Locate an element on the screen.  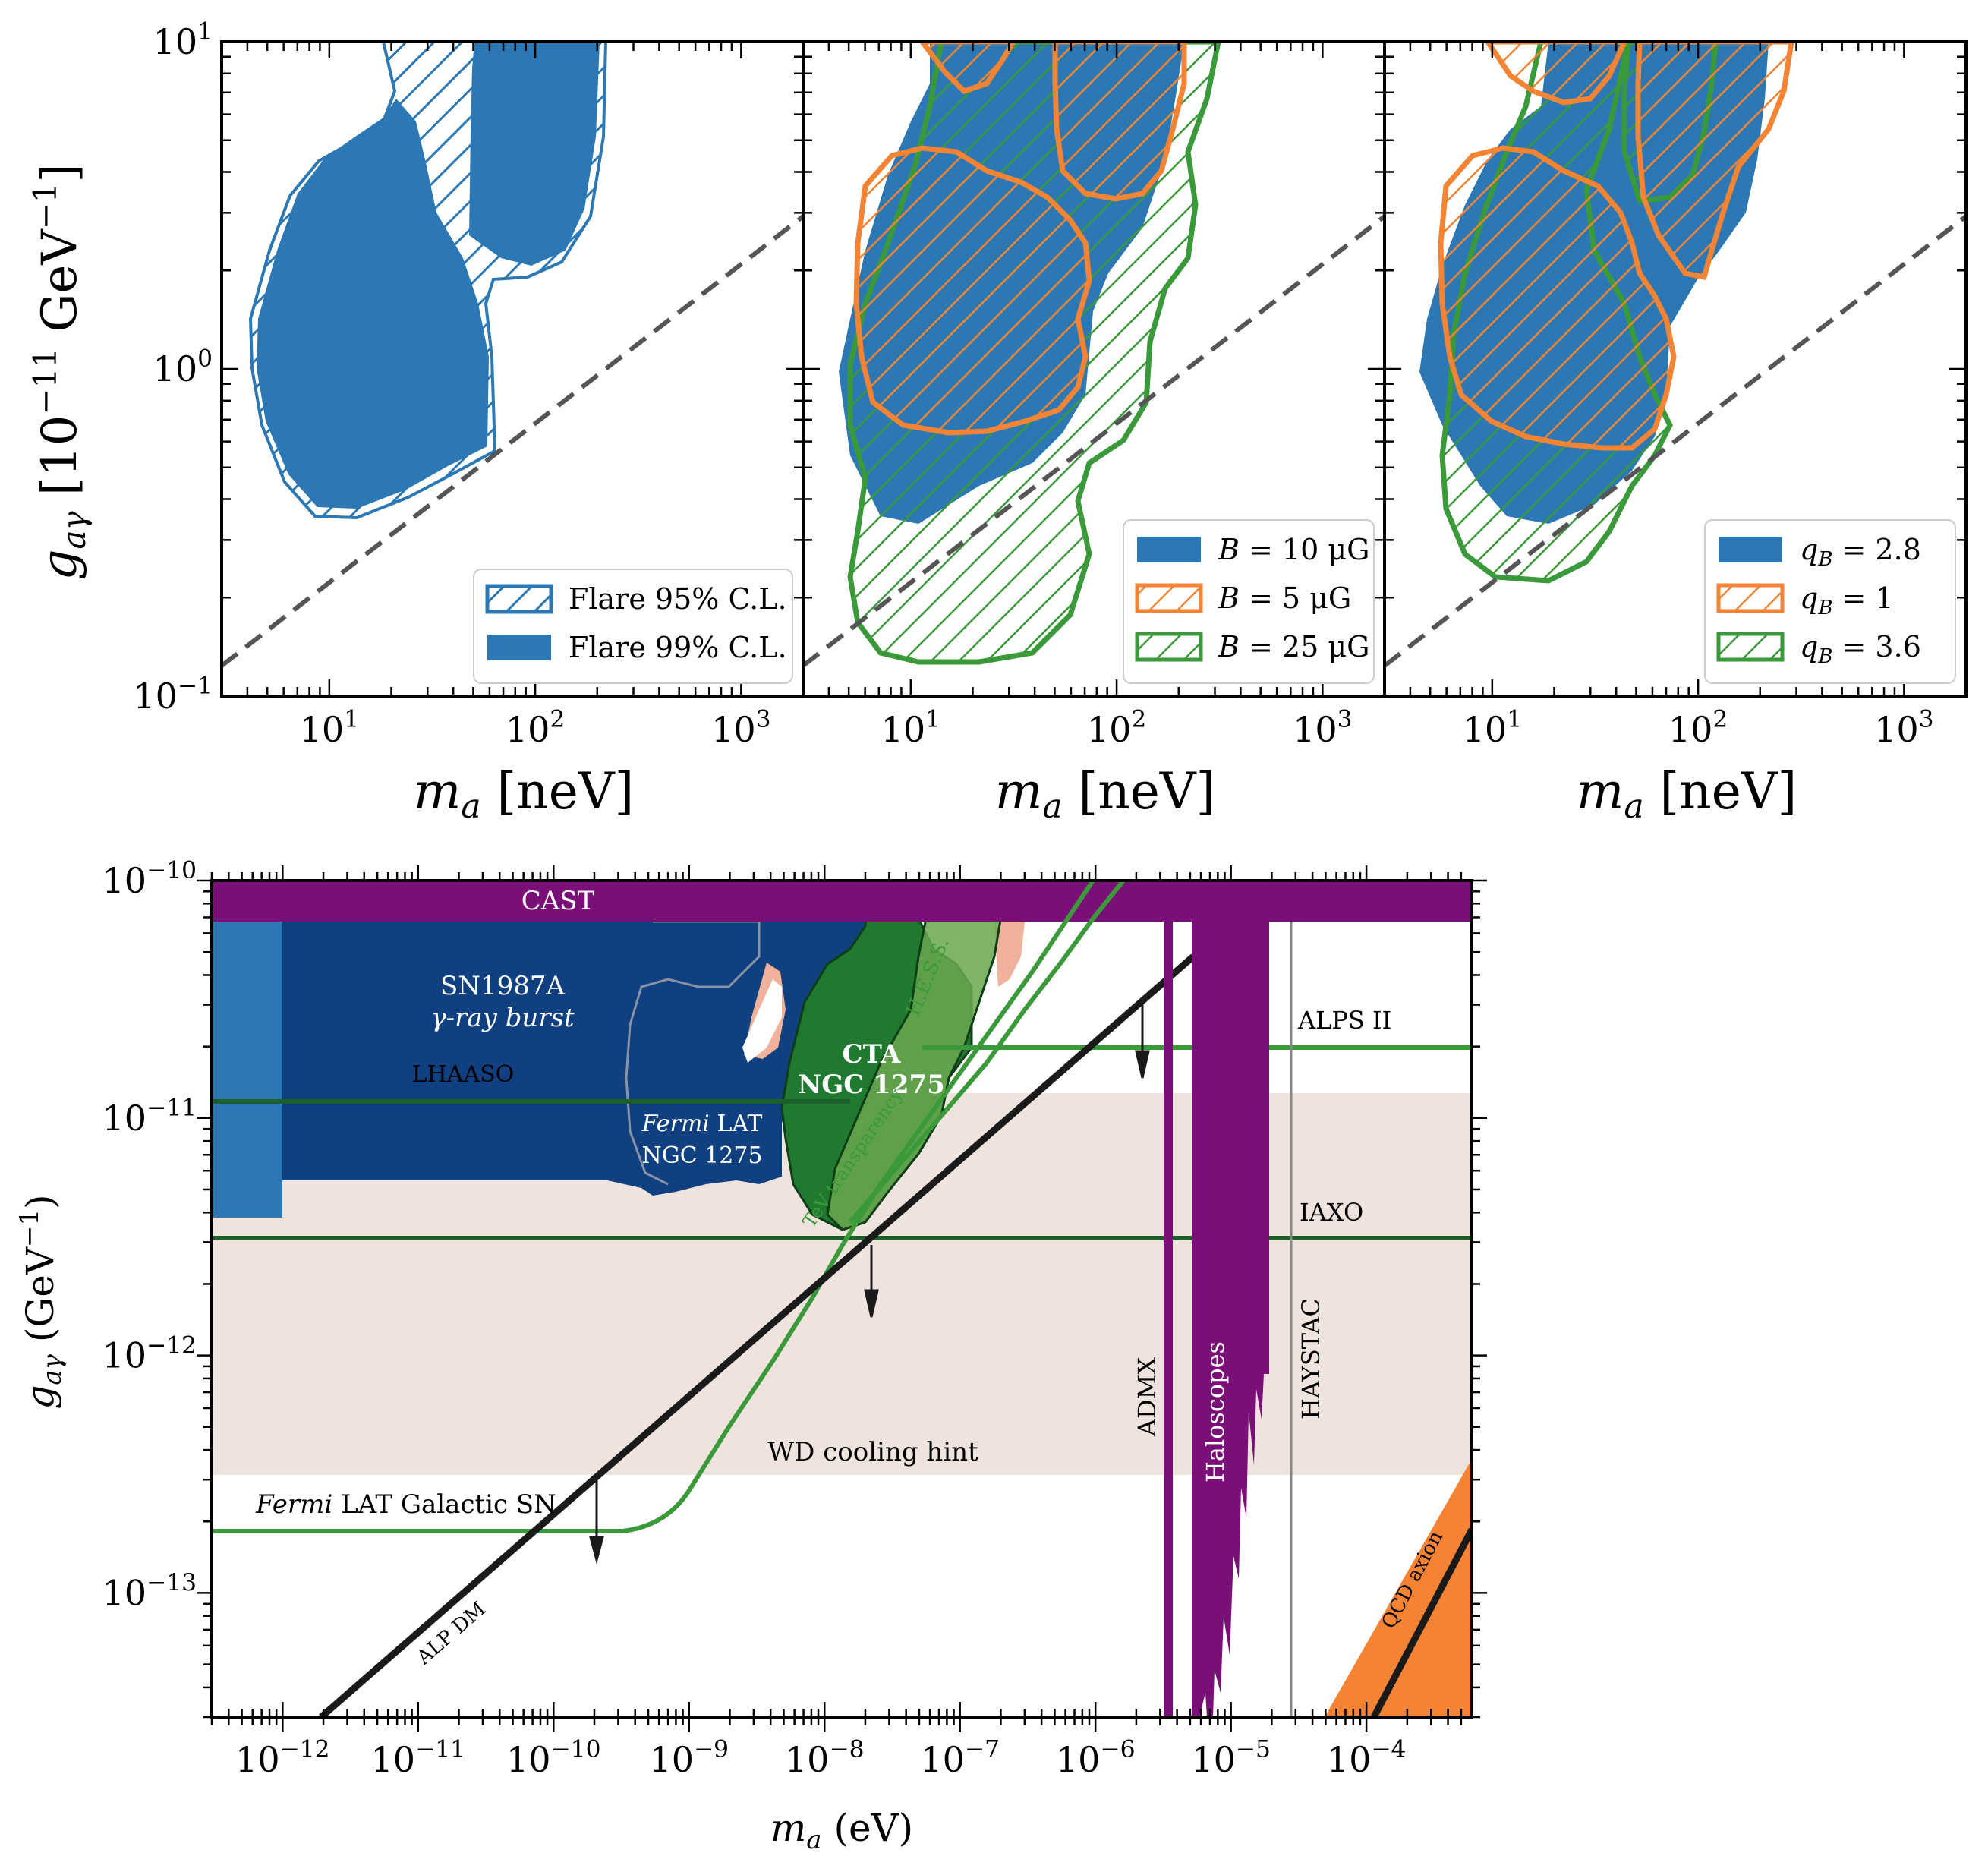
fermi-ngc1275-outline is located at coordinates (693, 1053).